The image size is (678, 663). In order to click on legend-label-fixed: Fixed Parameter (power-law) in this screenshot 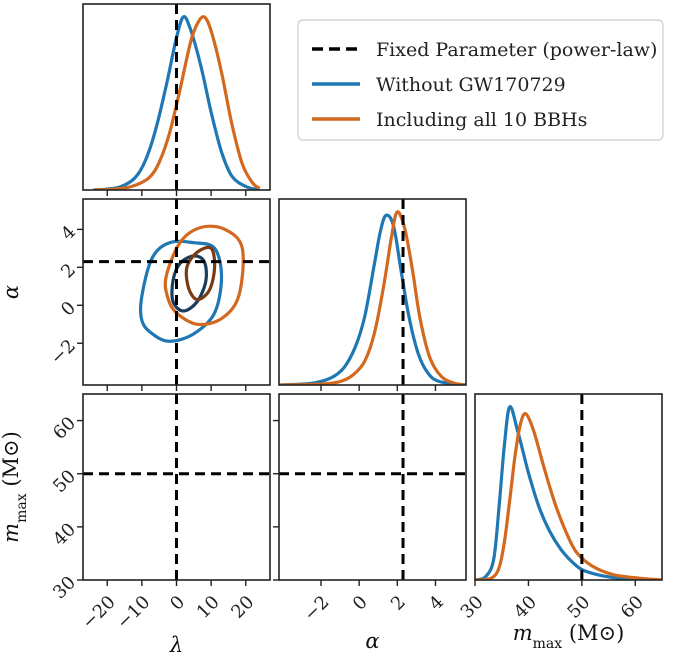, I will do `click(516, 50)`.